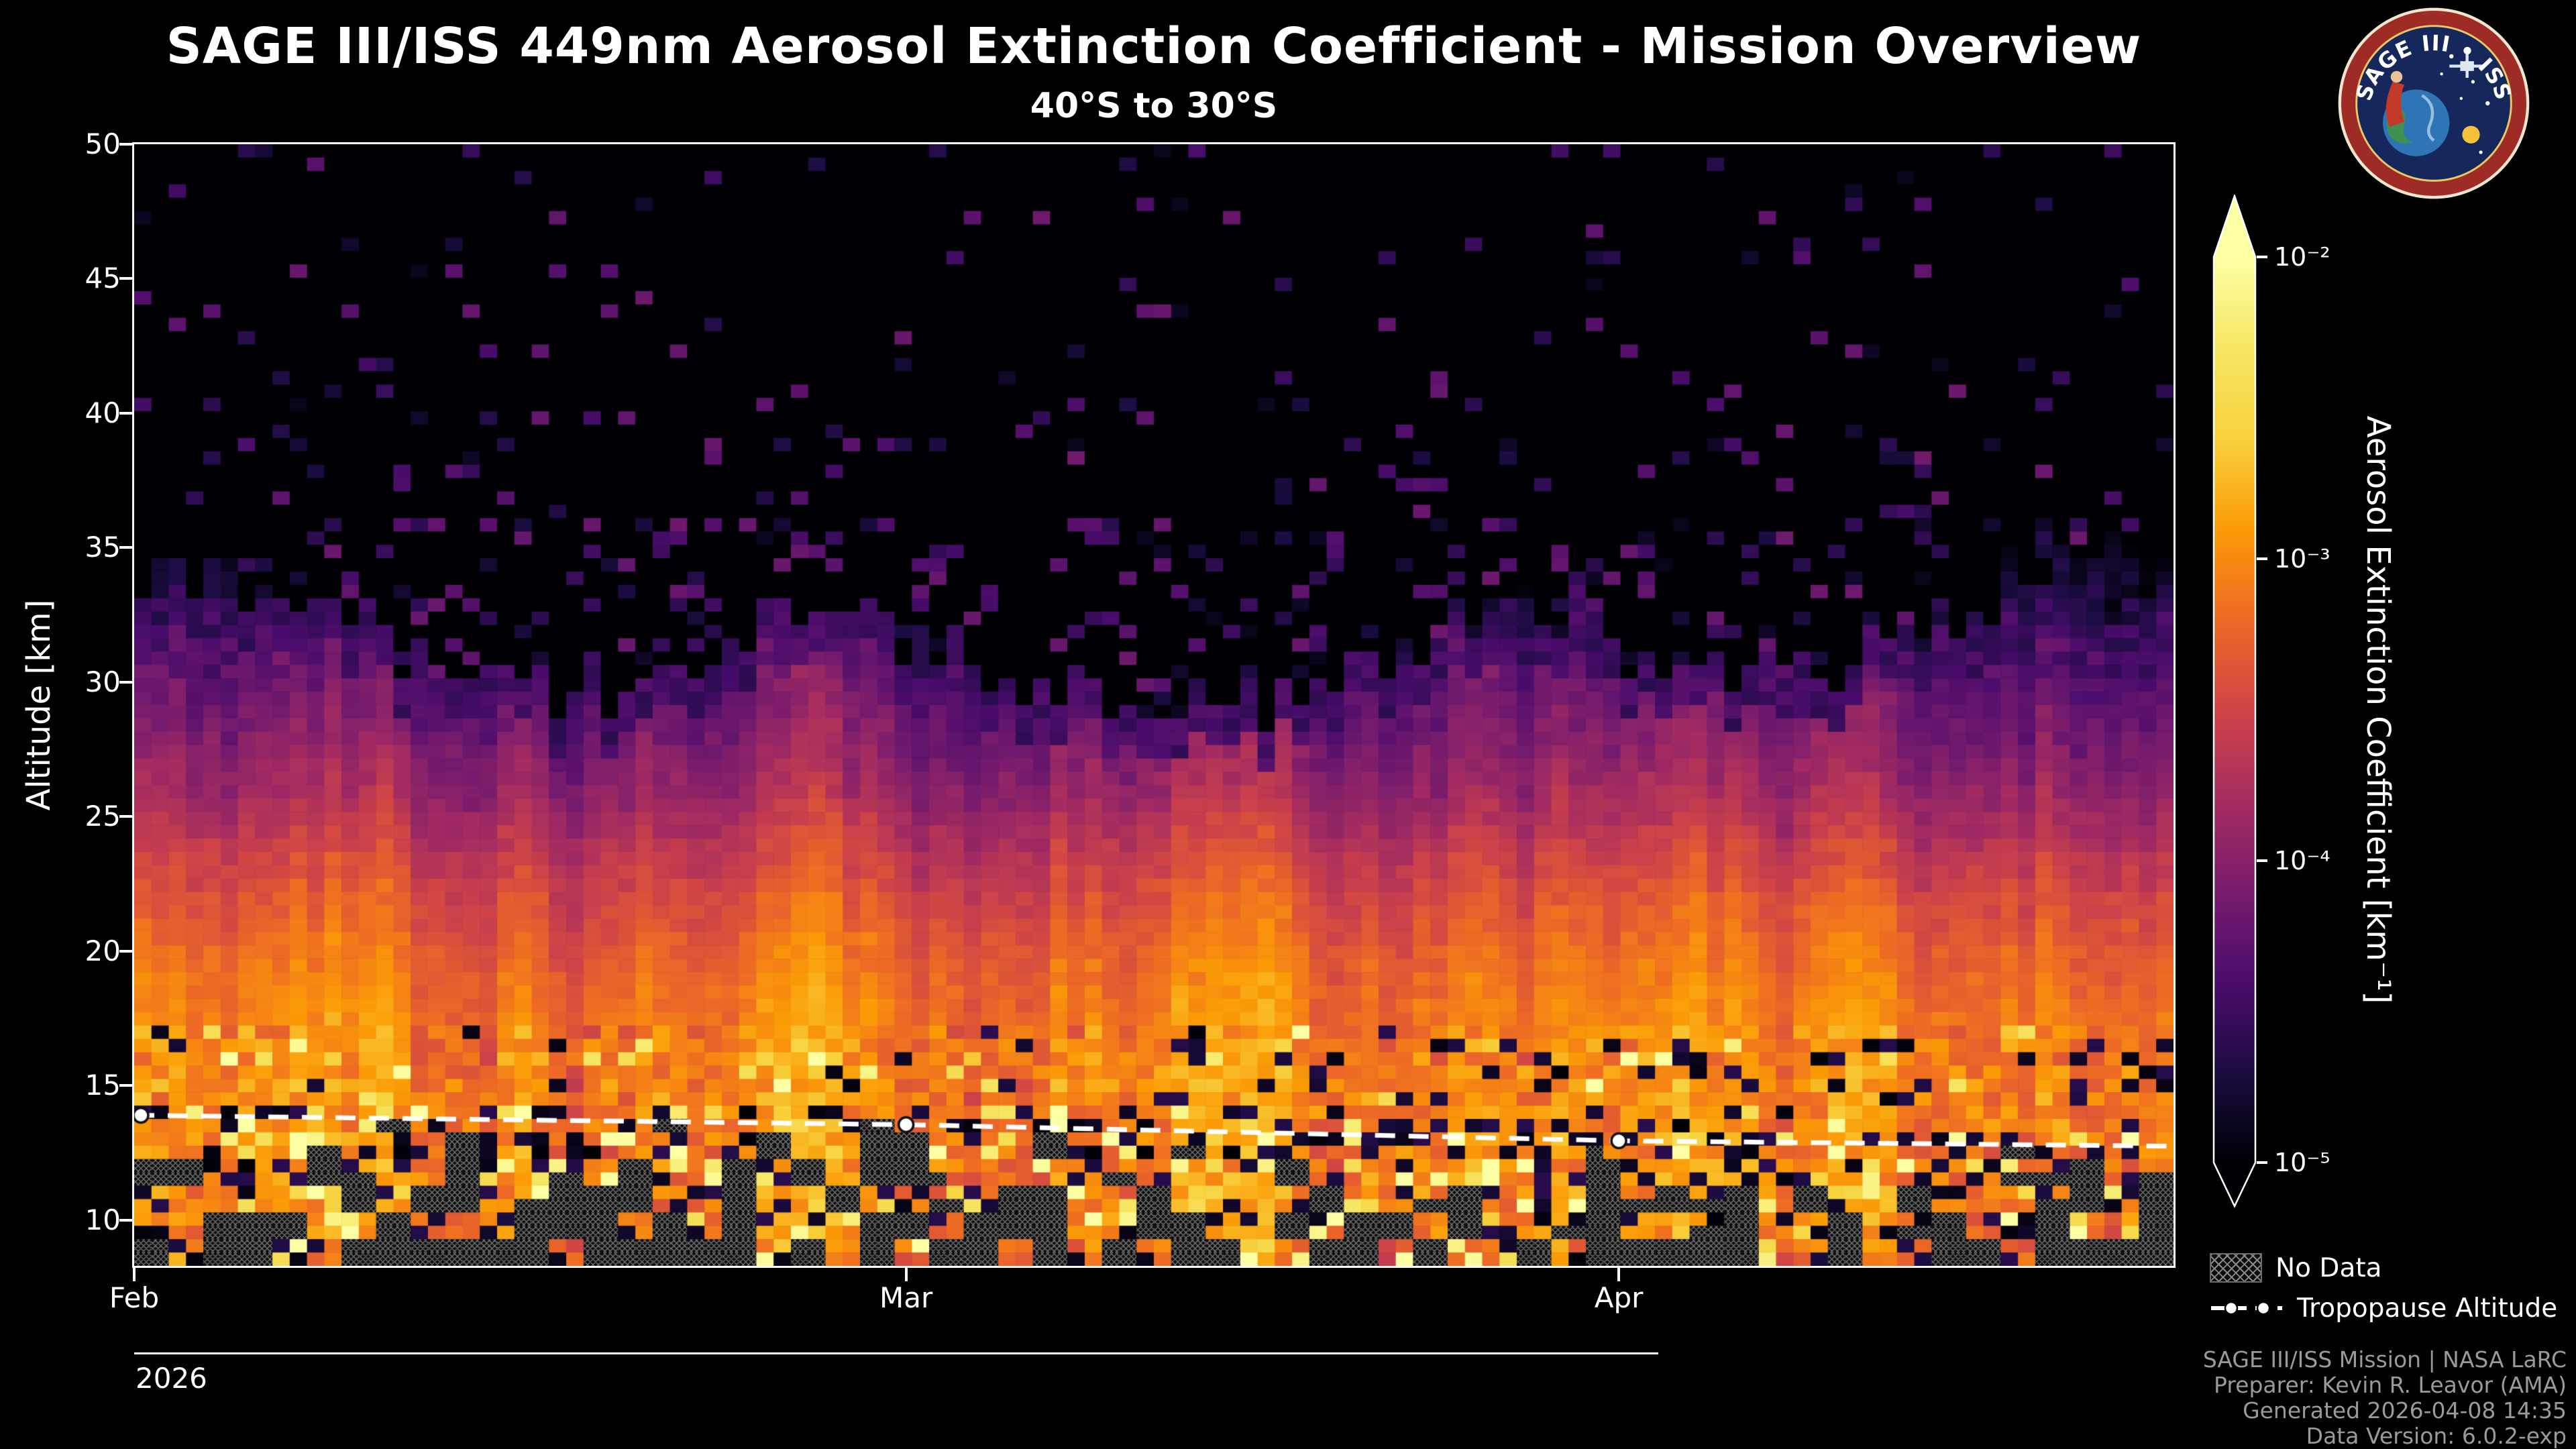  What do you see at coordinates (103, 1085) in the screenshot?
I see `y-tick-label: 15` at bounding box center [103, 1085].